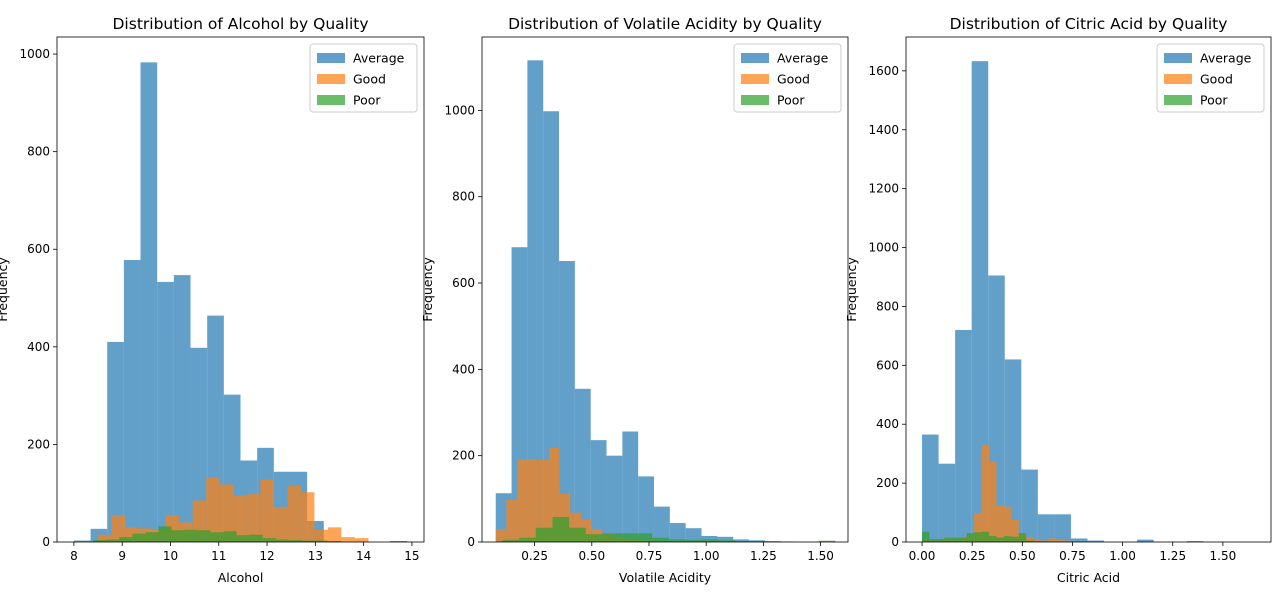 The height and width of the screenshot is (600, 1283). Describe the element at coordinates (241, 577) in the screenshot. I see `x-axis-label: Alcohol` at that location.